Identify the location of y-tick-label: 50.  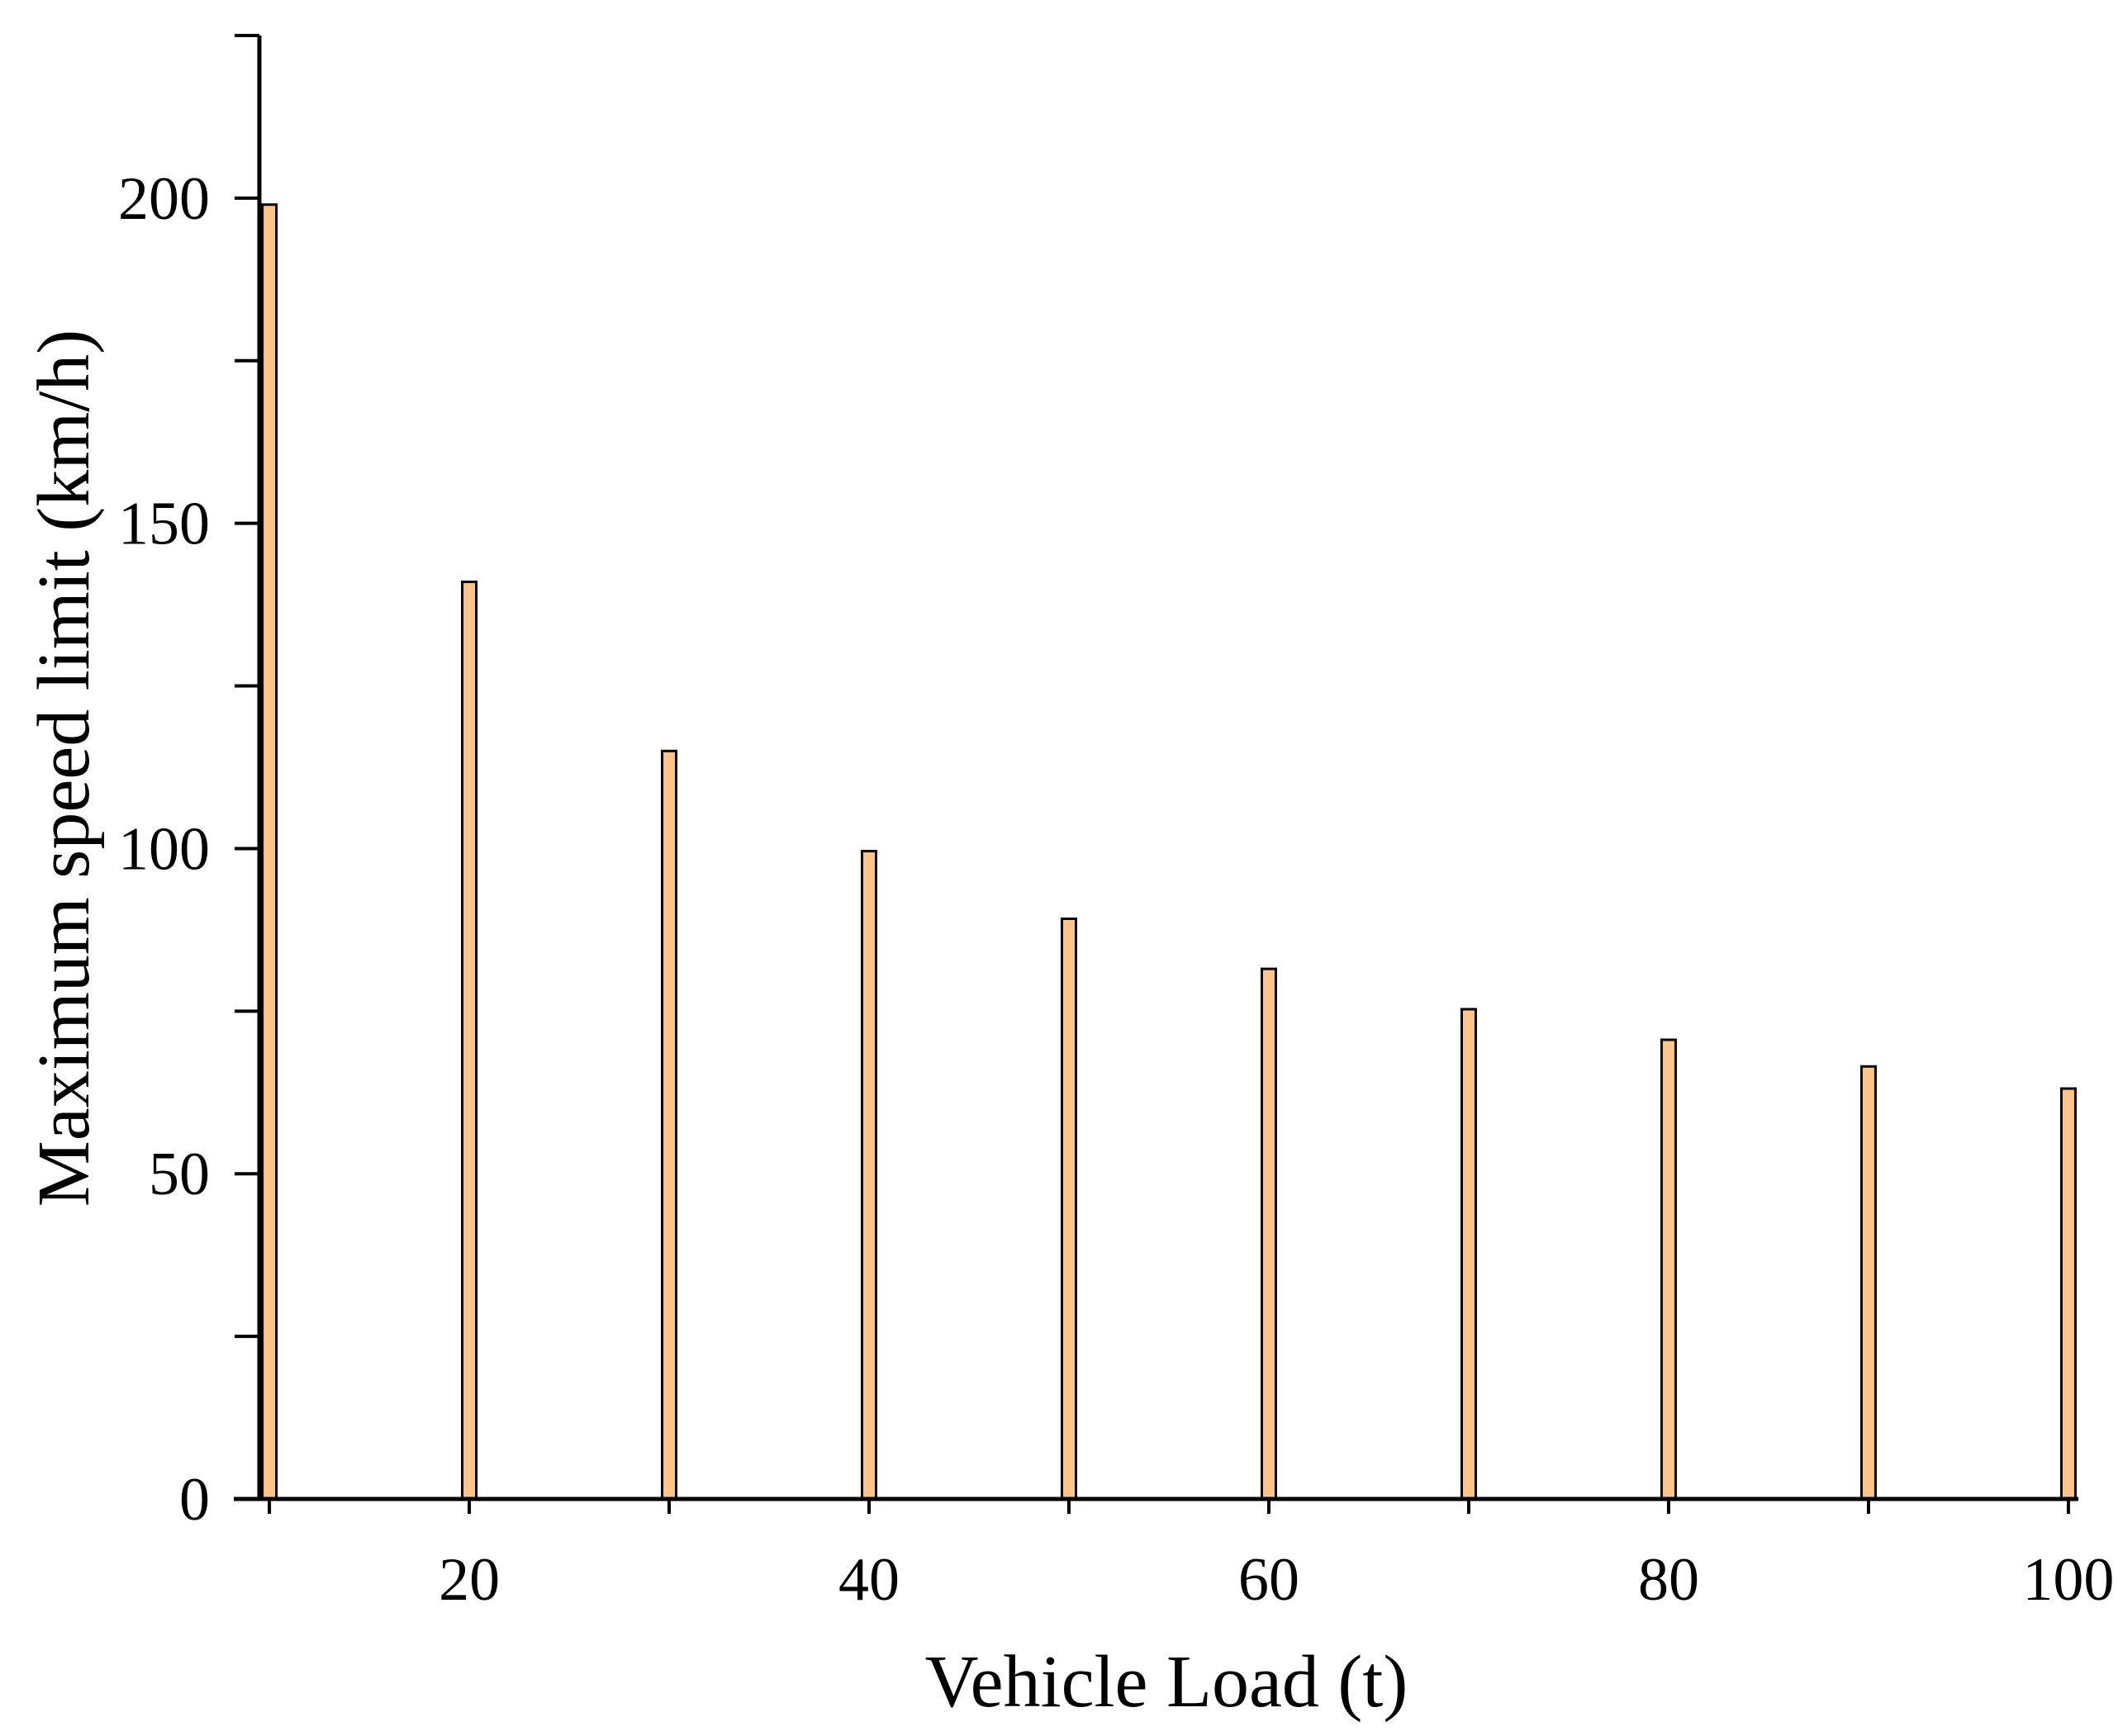
(179, 1174).